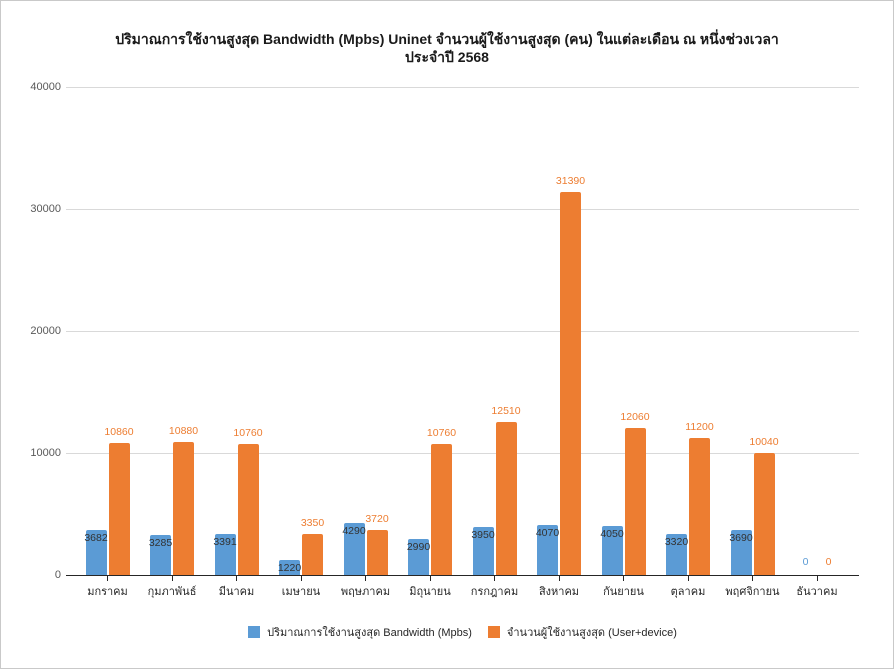 This screenshot has height=669, width=894. I want to click on value-label-bandwidth: 3391, so click(225, 541).